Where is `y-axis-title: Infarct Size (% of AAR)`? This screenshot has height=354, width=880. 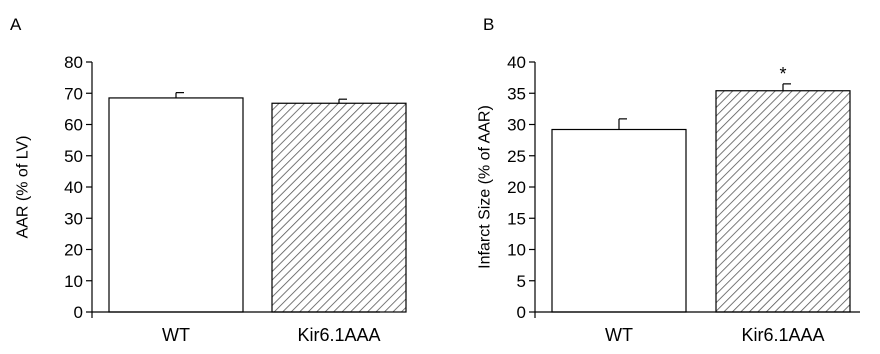 y-axis-title: Infarct Size (% of AAR) is located at coordinates (485, 187).